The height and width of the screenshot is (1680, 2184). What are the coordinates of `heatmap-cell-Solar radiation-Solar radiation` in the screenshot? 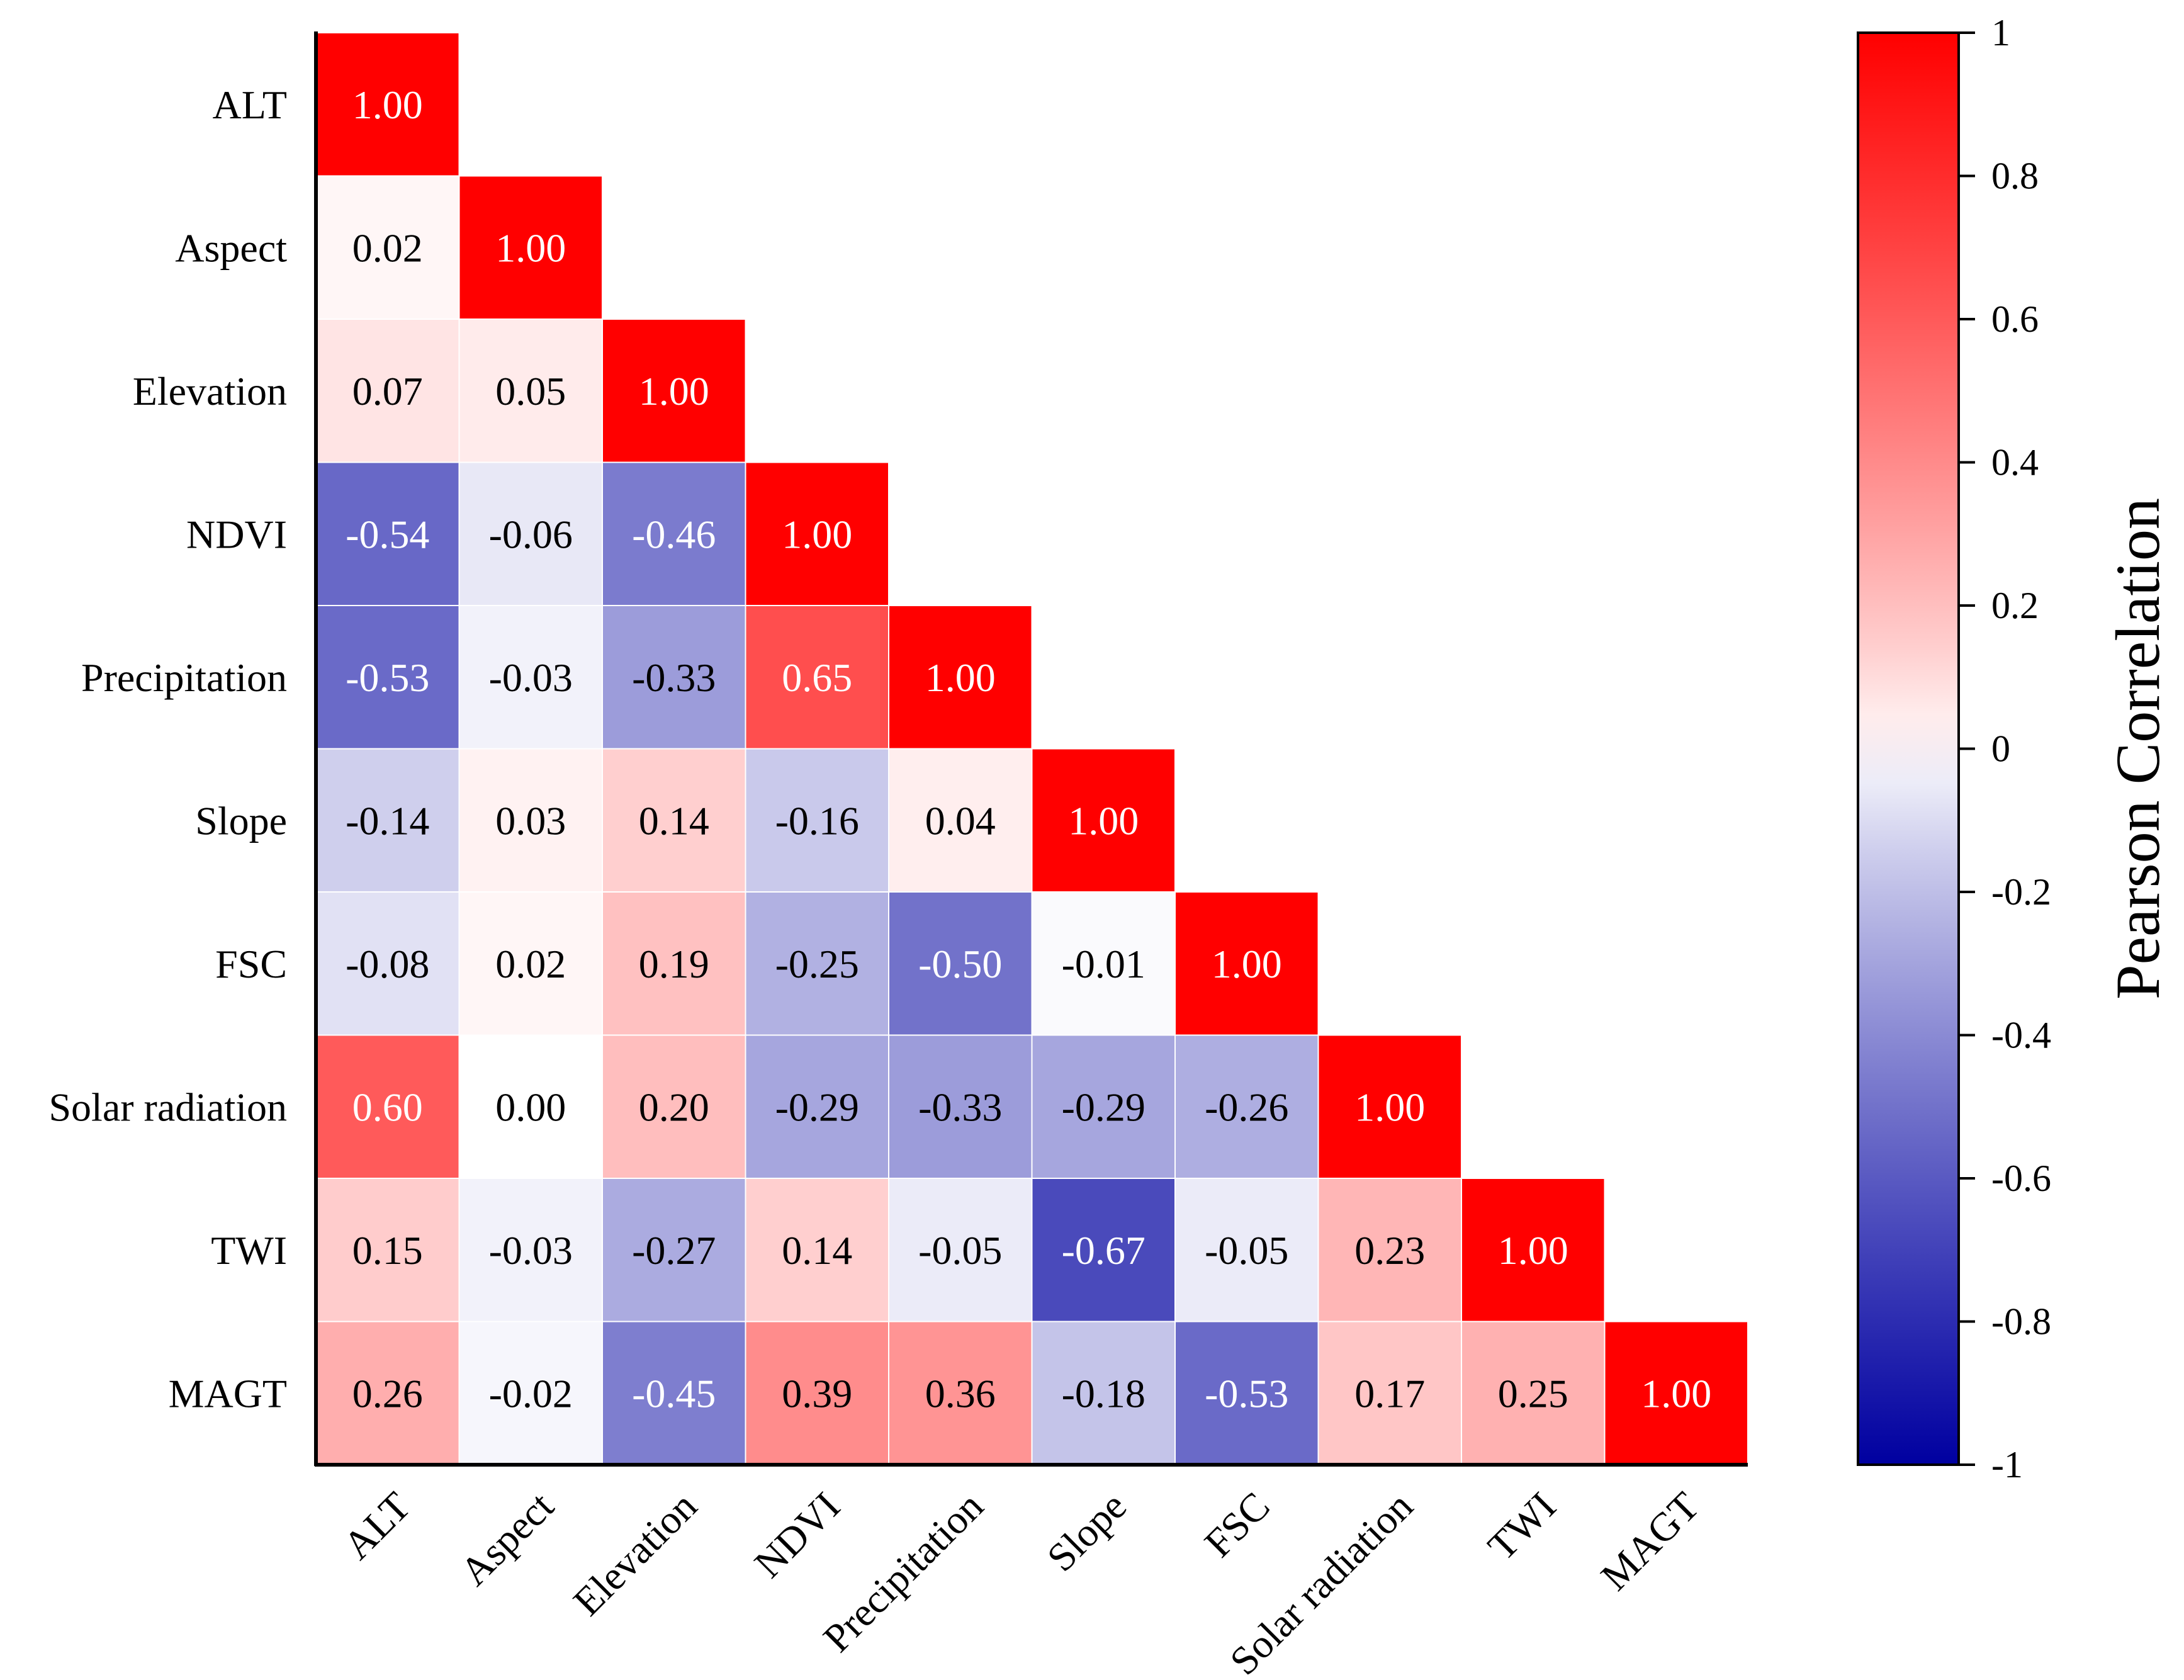 It's located at (1389, 1106).